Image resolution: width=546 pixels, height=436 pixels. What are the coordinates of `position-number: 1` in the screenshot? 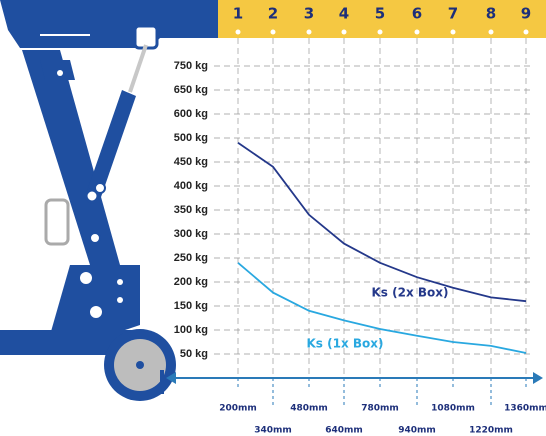 It's located at (238, 14).